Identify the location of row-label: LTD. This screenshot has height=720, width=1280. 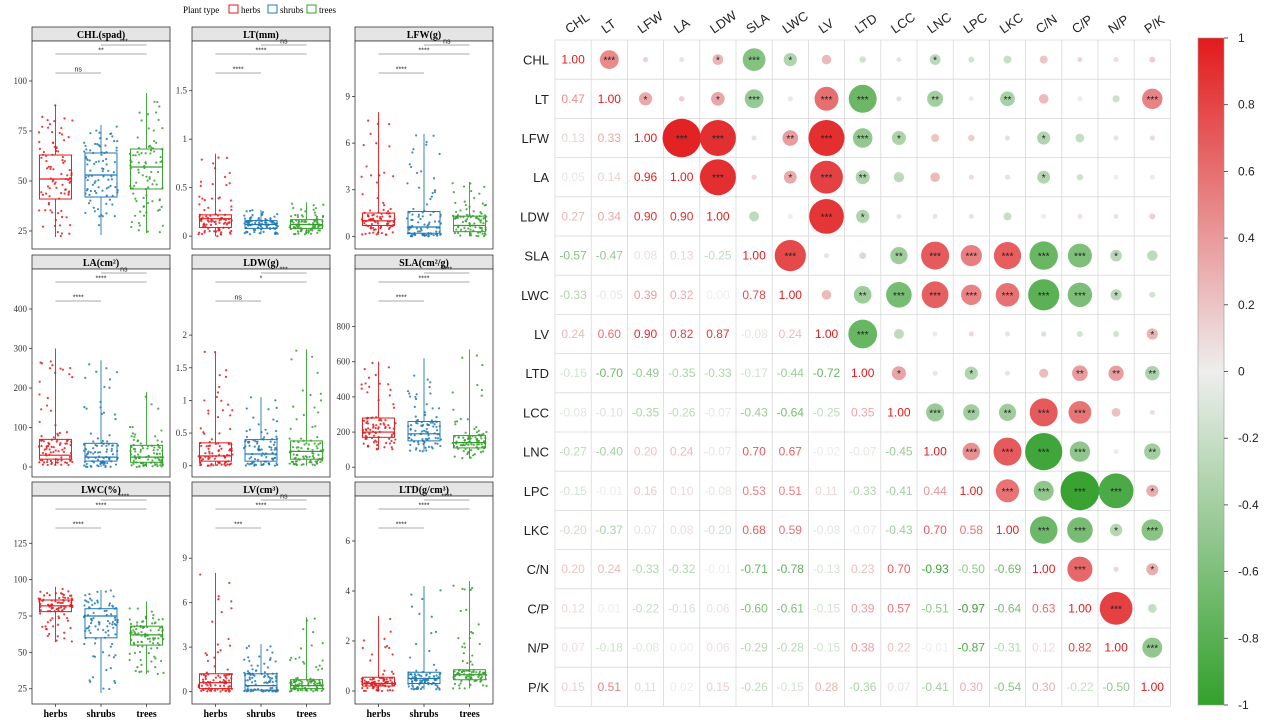
(537, 373).